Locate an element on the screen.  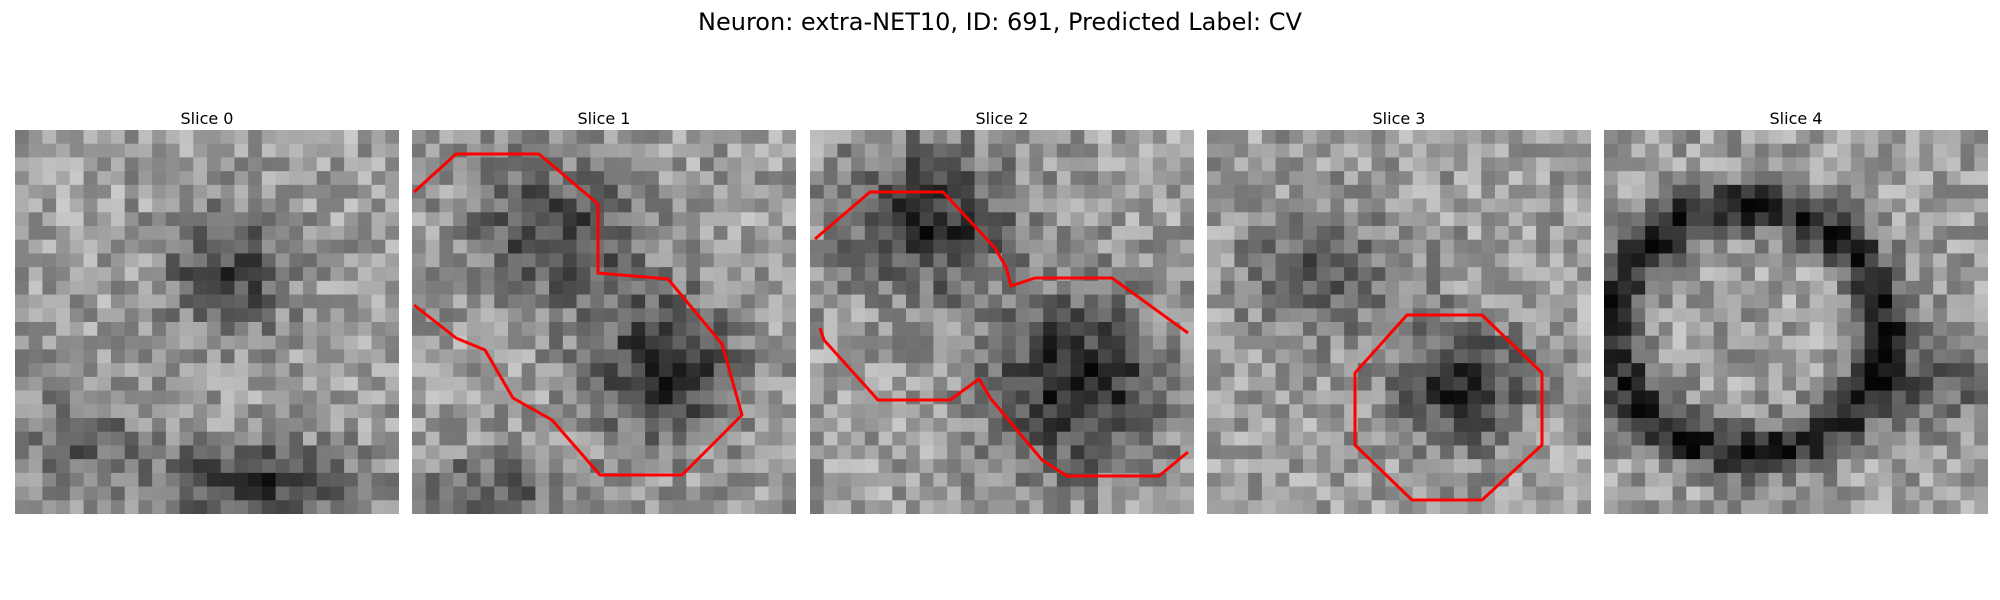
slice-title: Slice 2 is located at coordinates (1002, 118).